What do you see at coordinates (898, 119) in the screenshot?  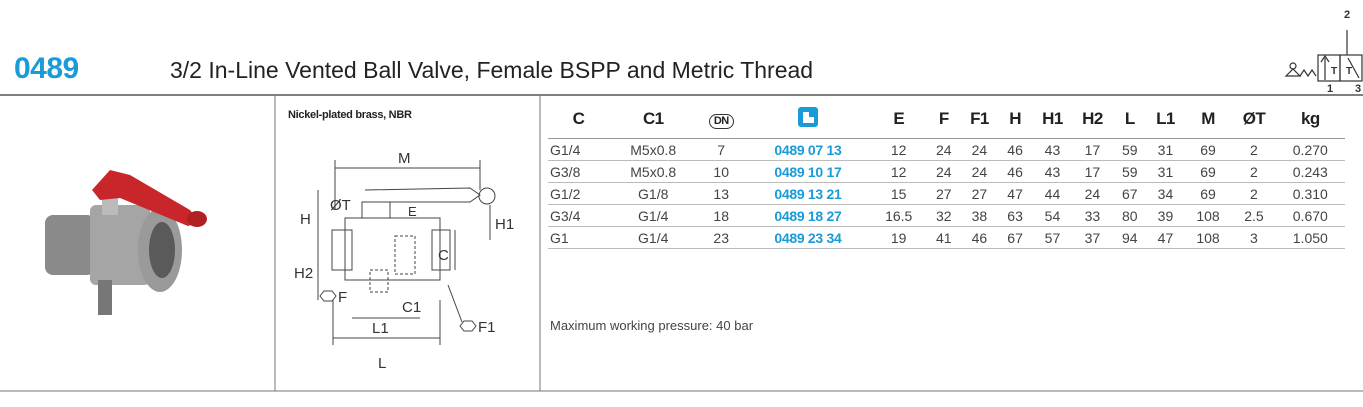 I see `column-header: E` at bounding box center [898, 119].